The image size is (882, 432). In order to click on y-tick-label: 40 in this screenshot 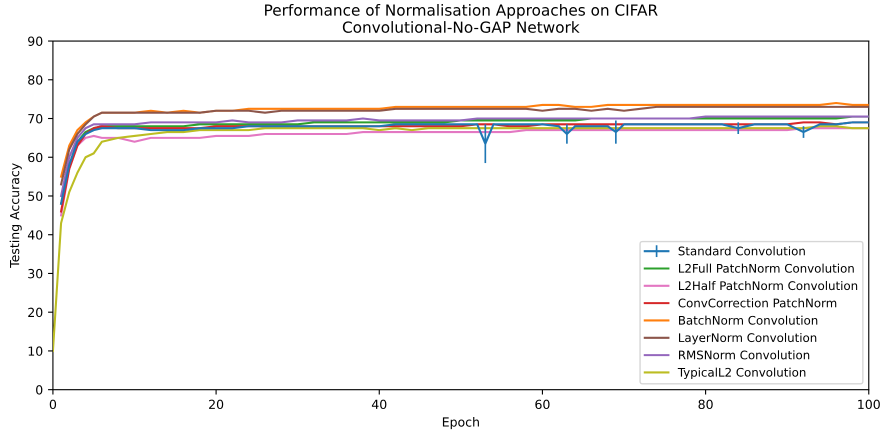, I will do `click(35, 235)`.